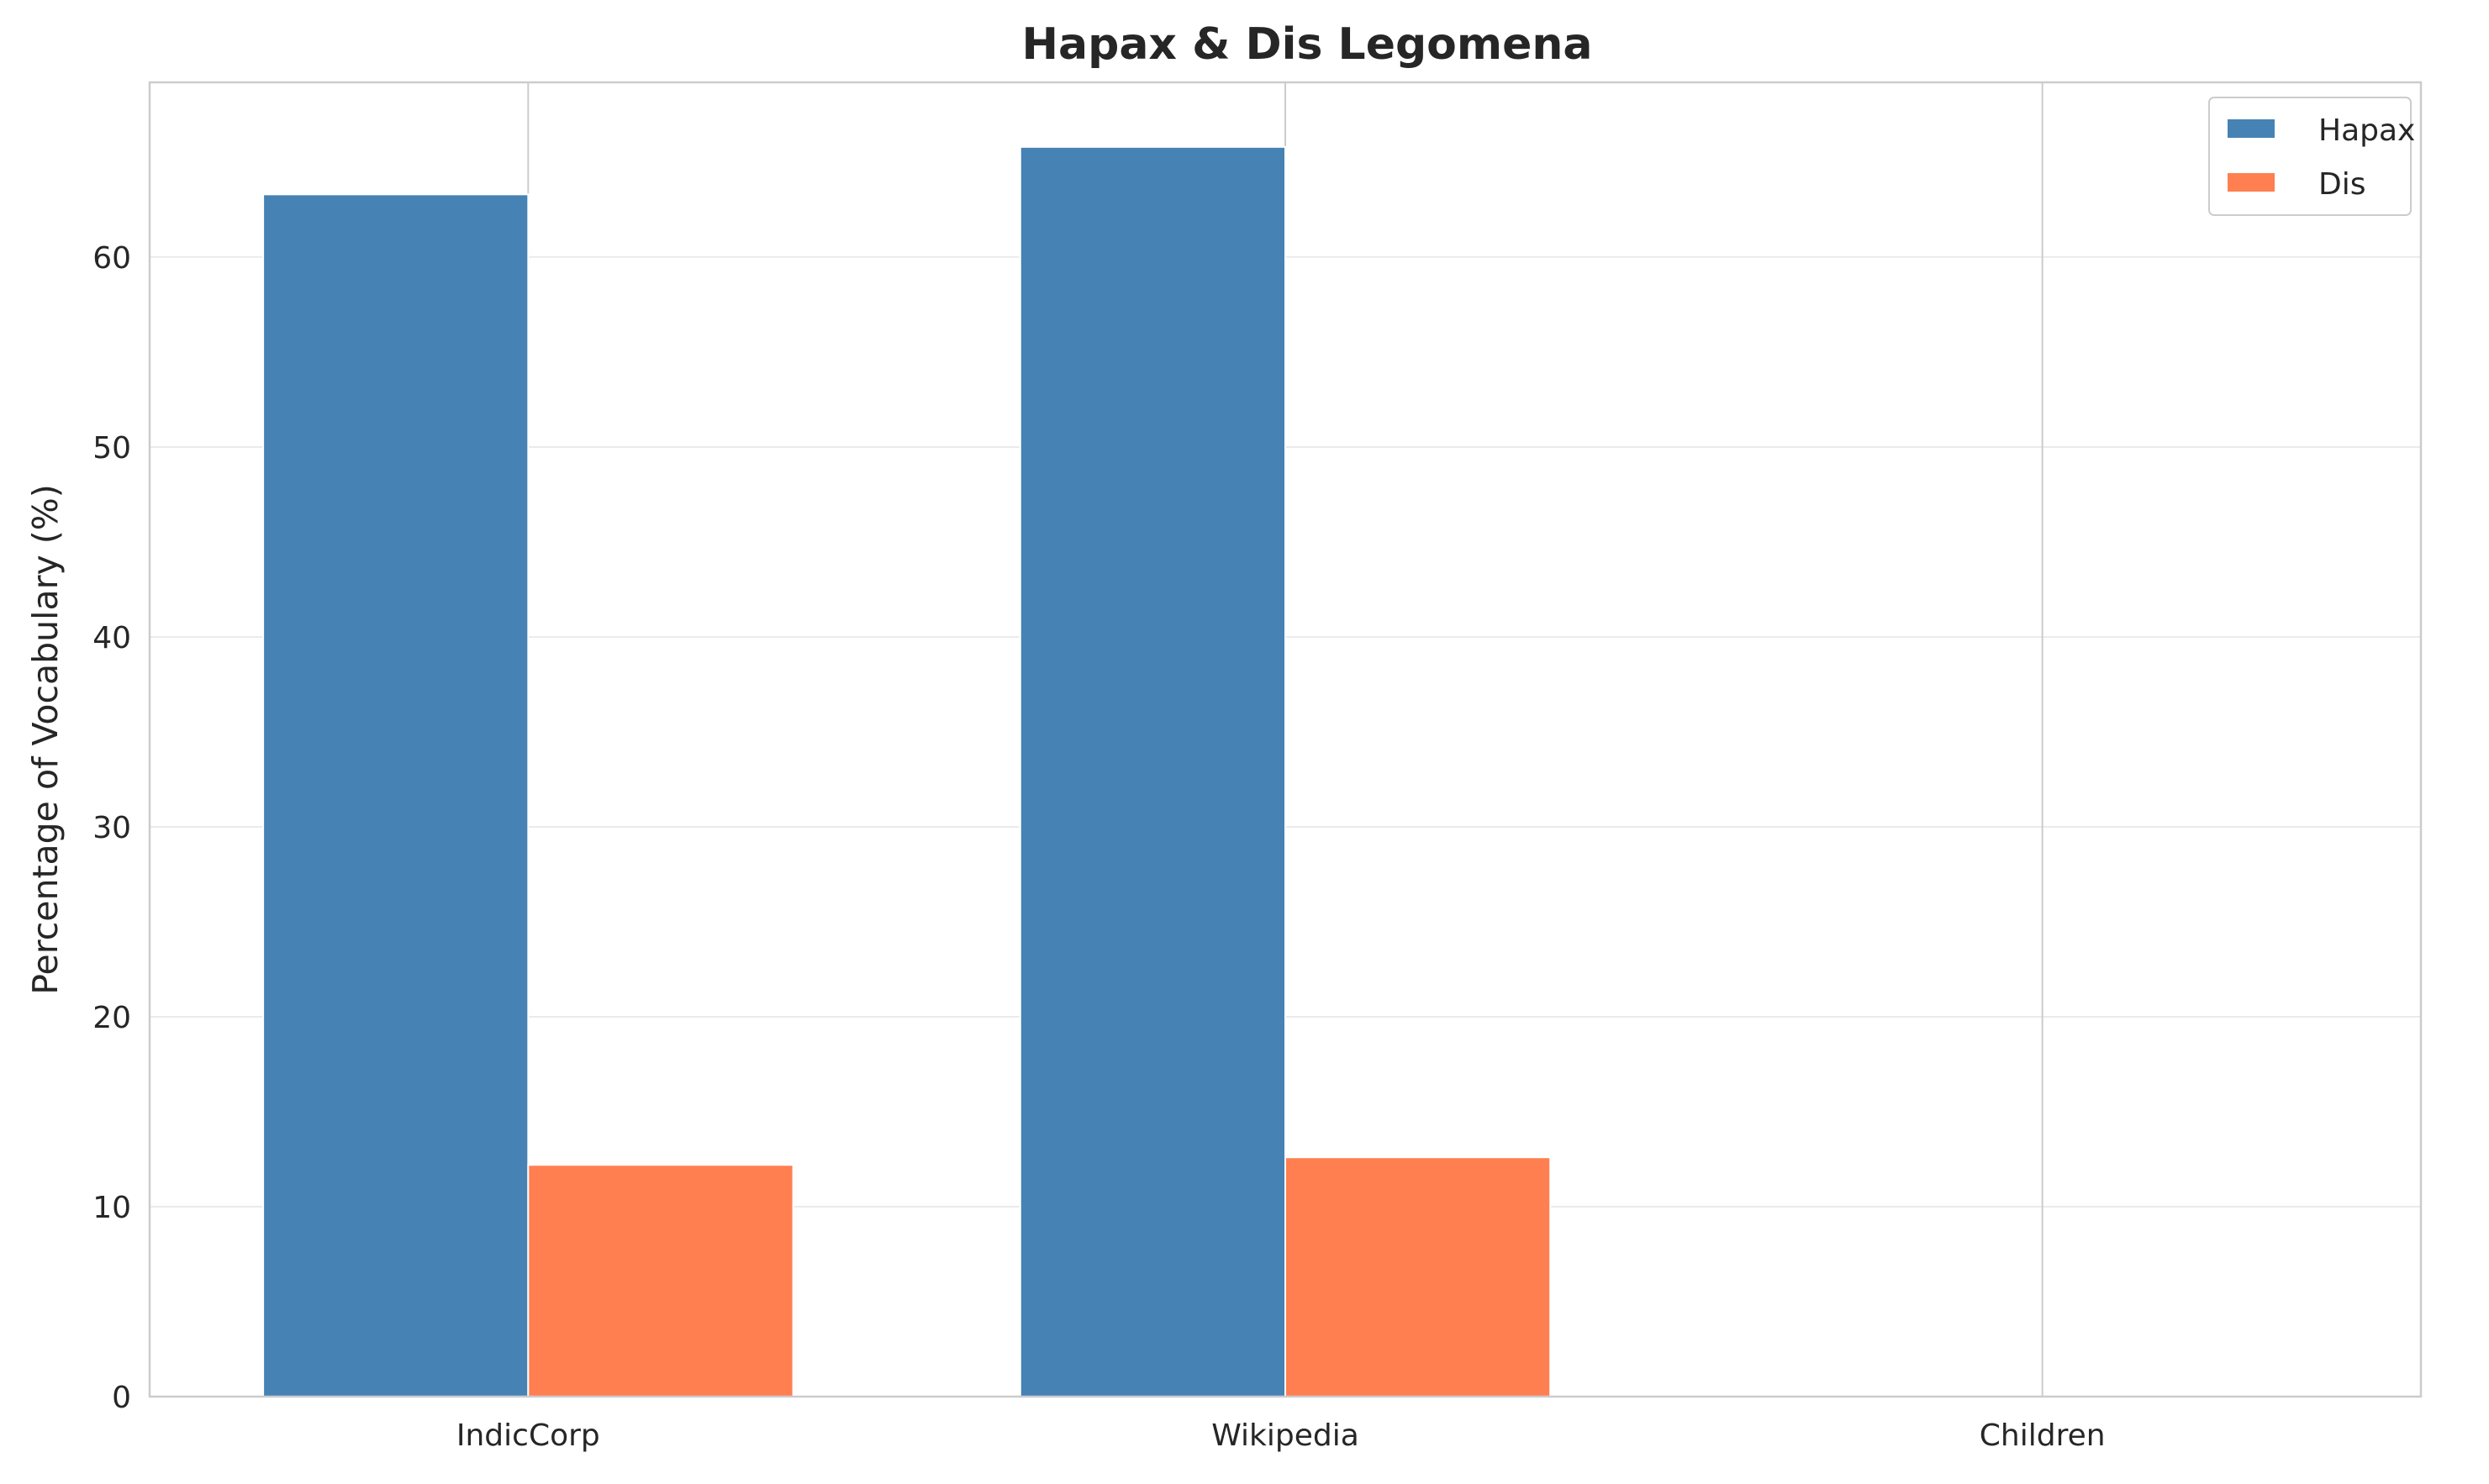  I want to click on legend-swatch-hapax, so click(2251, 128).